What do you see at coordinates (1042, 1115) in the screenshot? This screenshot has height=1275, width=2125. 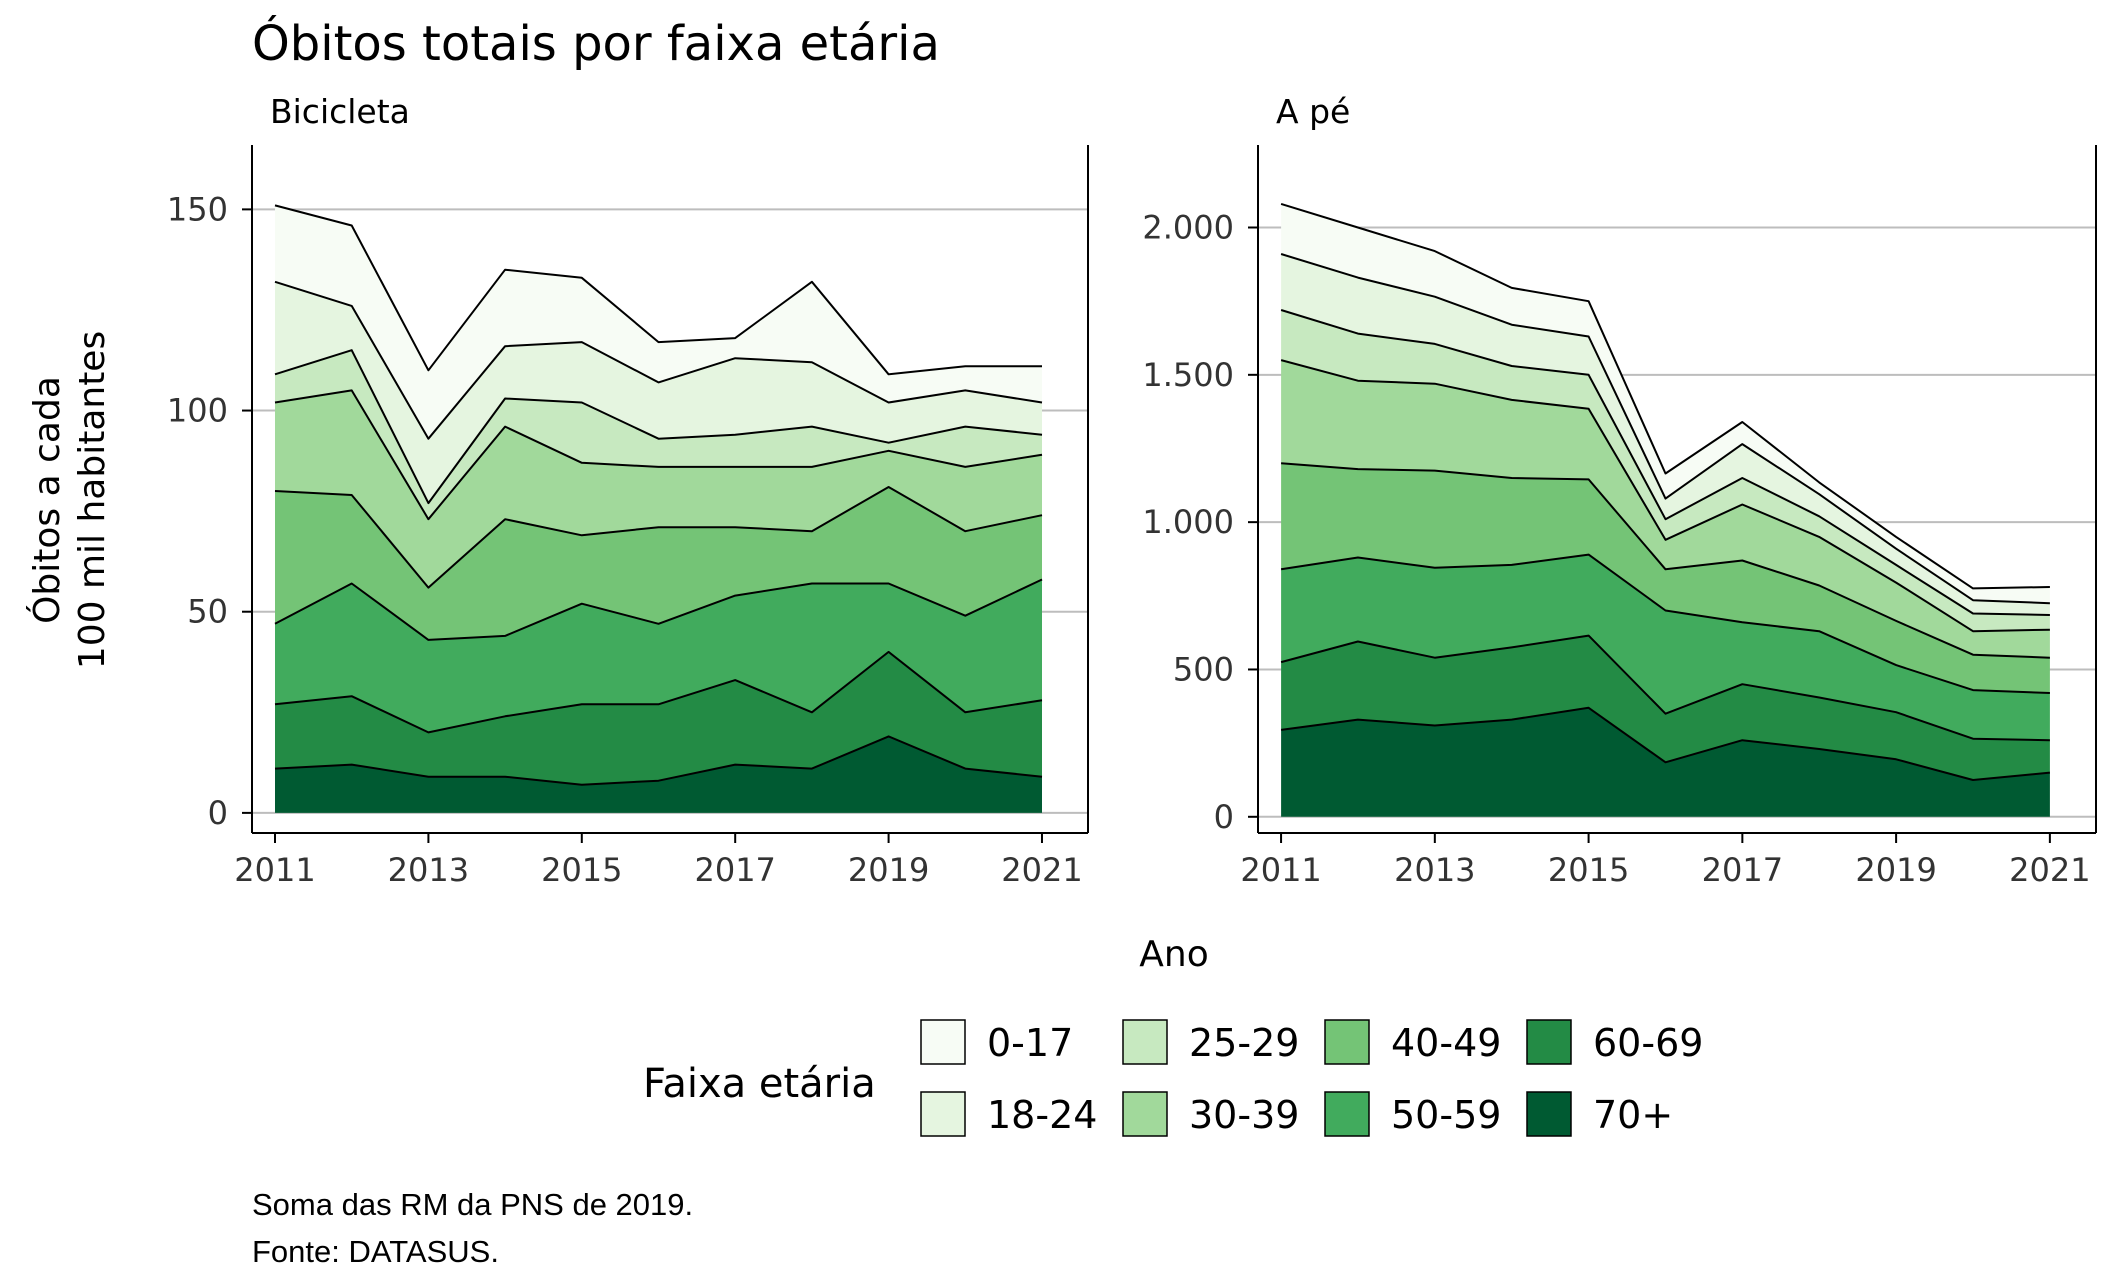 I see `legend-label: 18-24` at bounding box center [1042, 1115].